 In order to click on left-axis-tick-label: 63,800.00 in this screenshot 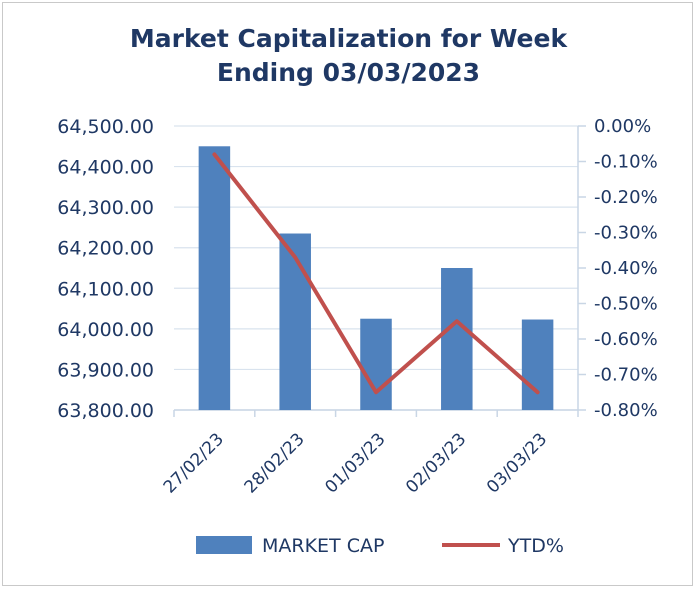, I will do `click(105, 411)`.